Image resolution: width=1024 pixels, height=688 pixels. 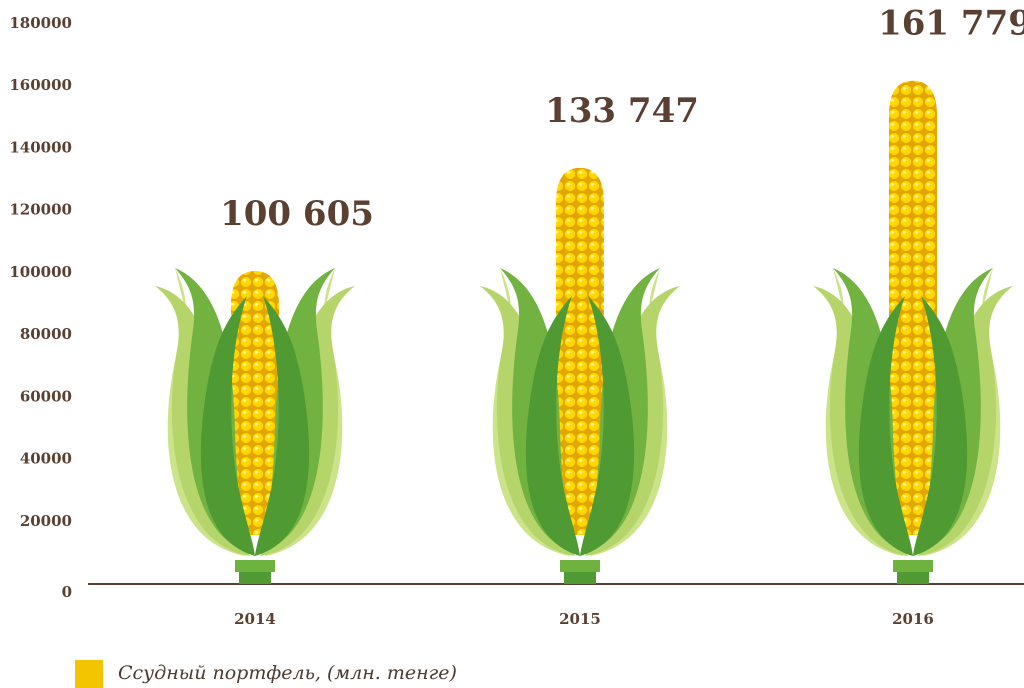 I want to click on y-tick-label: 180000, so click(x=40, y=23).